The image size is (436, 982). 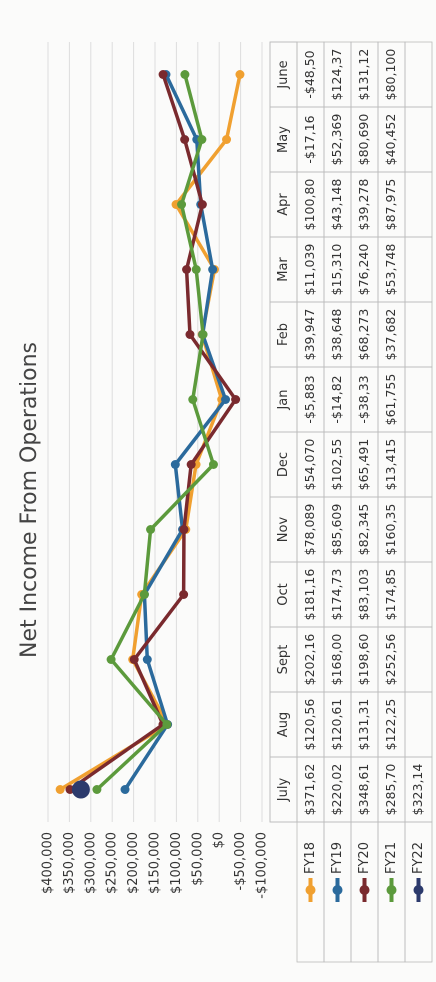 What do you see at coordinates (417, 790) in the screenshot?
I see `table-value: $323,14` at bounding box center [417, 790].